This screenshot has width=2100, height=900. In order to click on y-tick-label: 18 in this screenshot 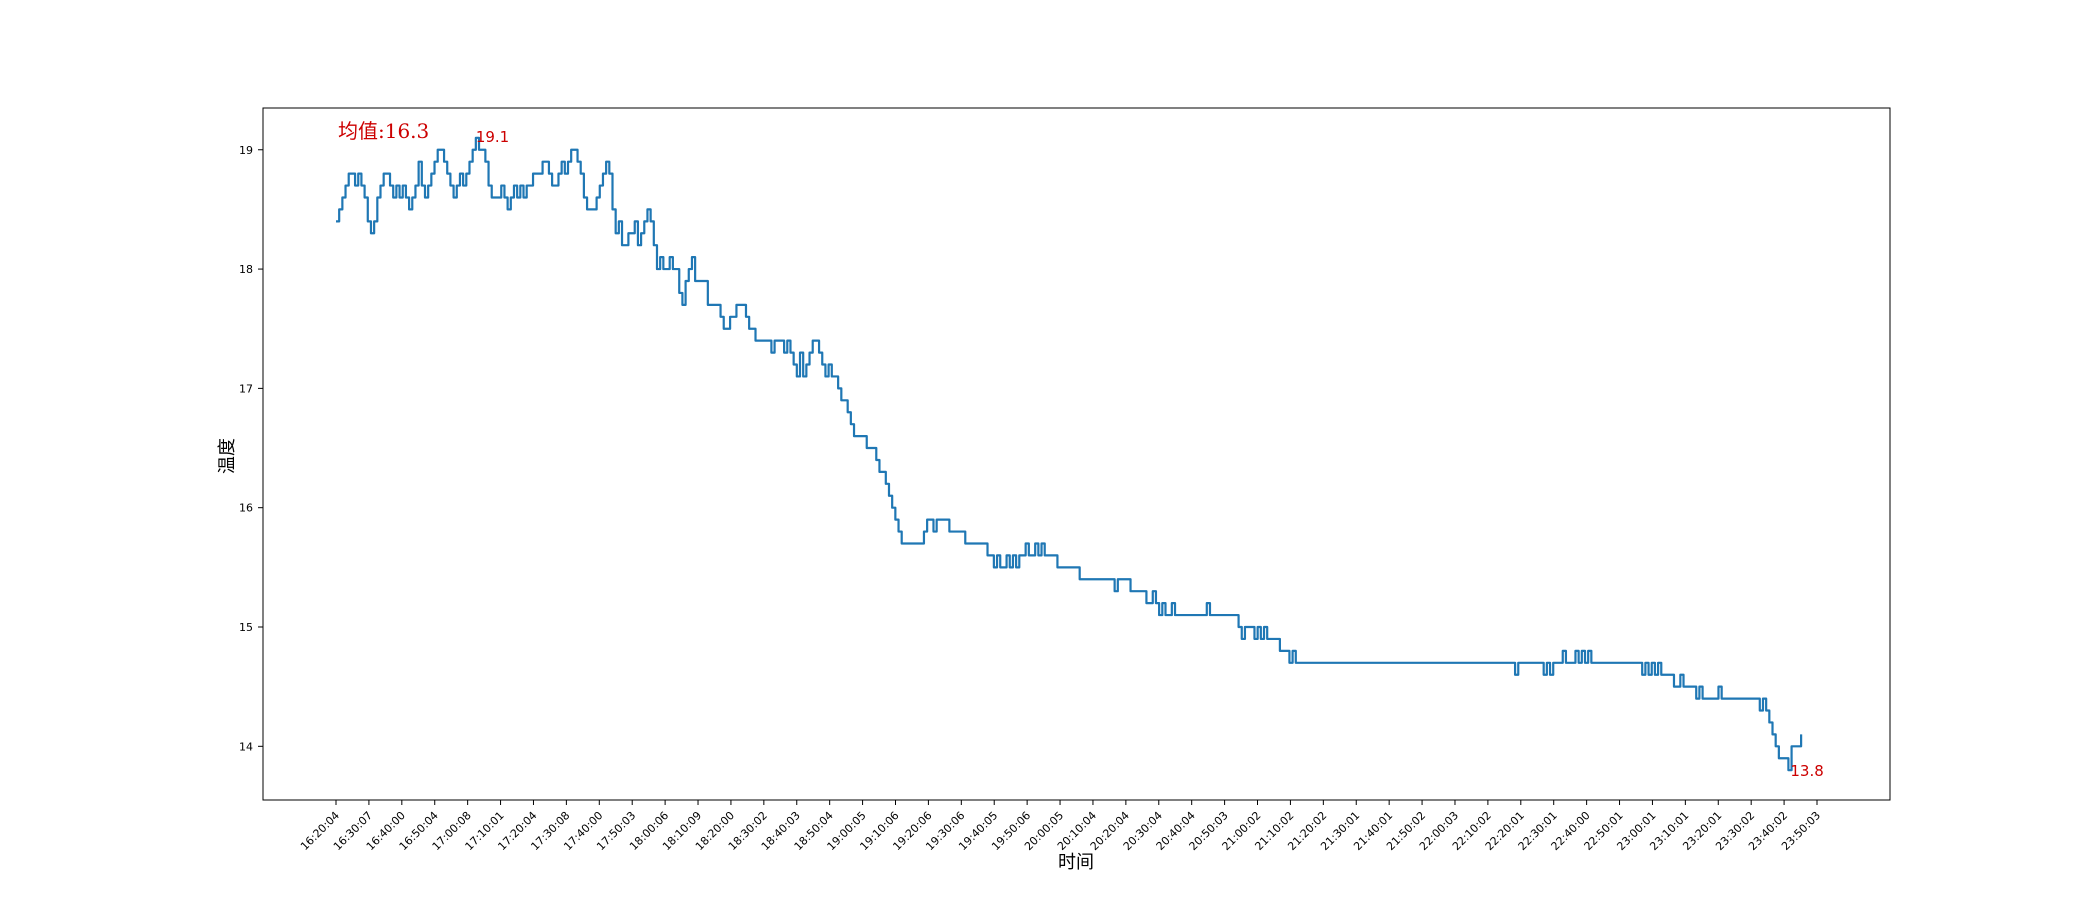, I will do `click(246, 269)`.